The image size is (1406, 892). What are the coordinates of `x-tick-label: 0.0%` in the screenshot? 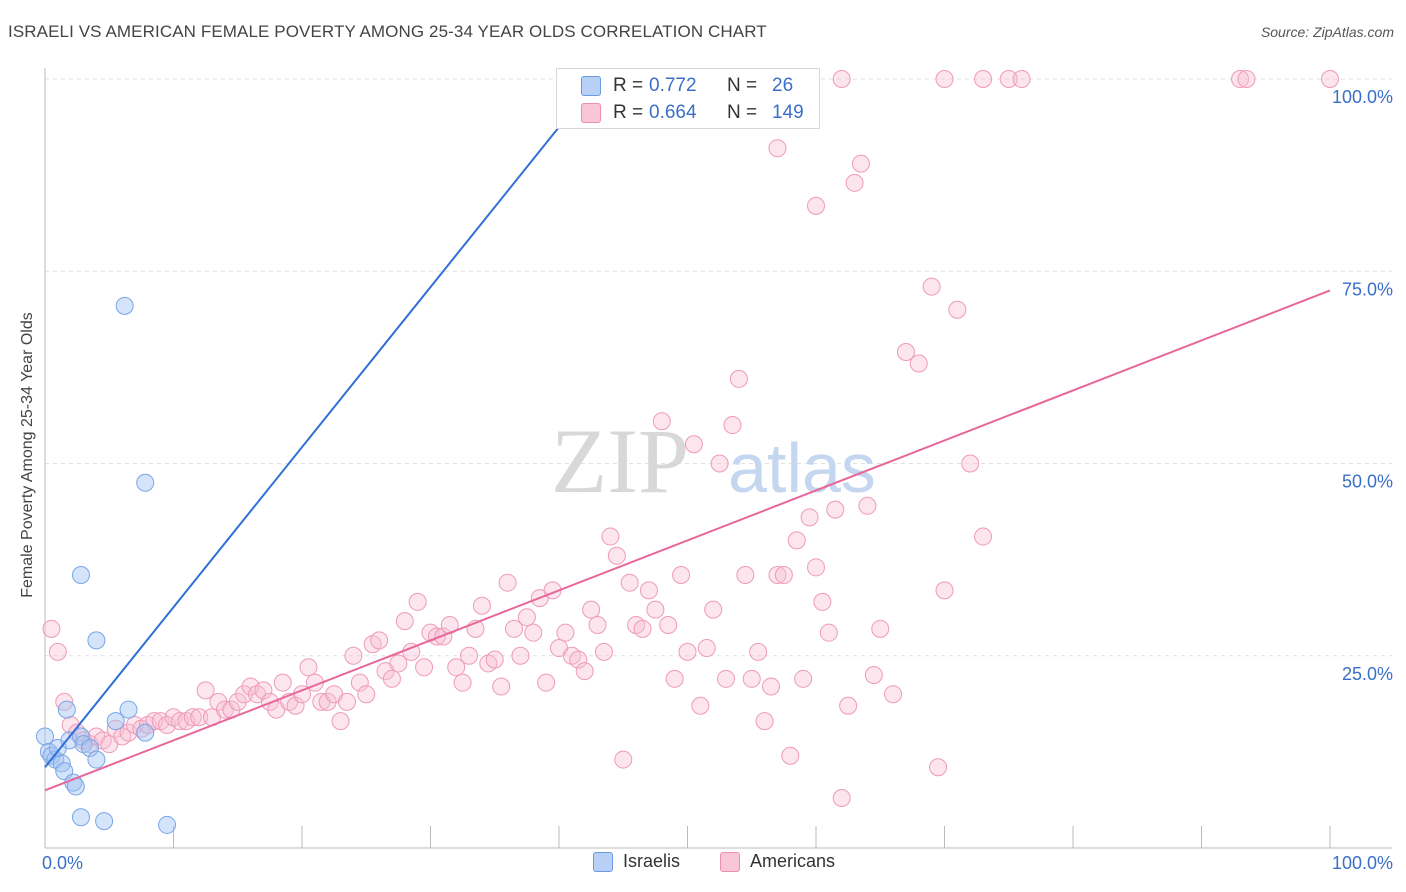 It's located at (62, 863).